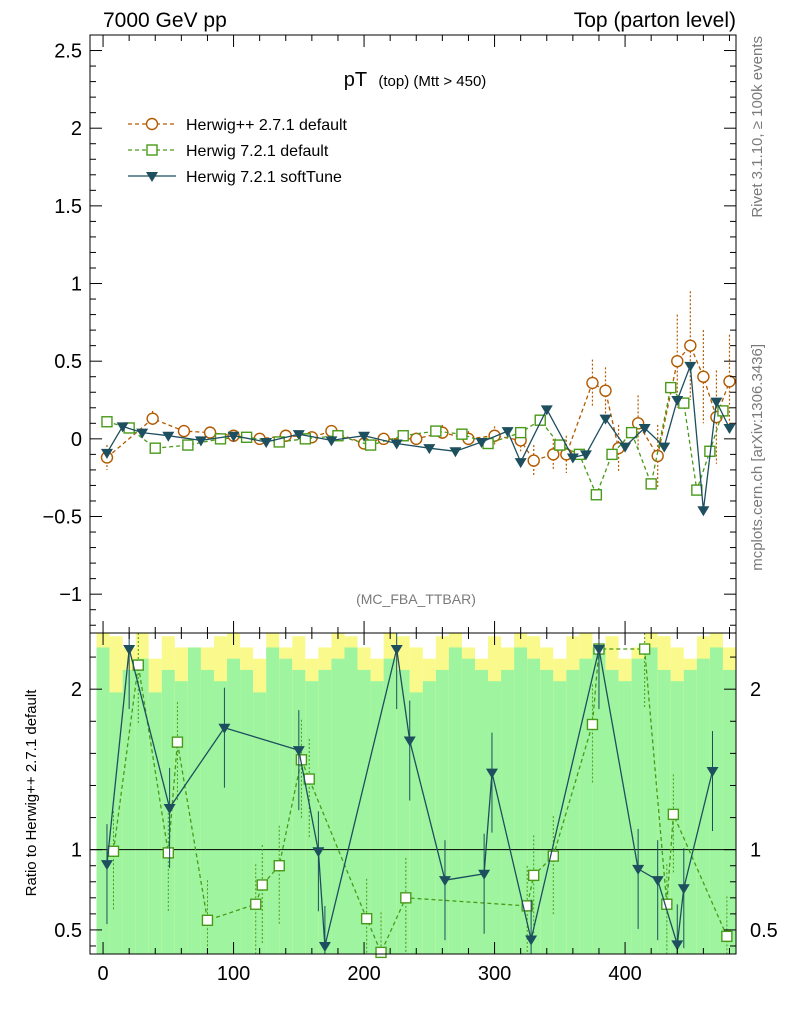 This screenshot has width=786, height=1024. Describe the element at coordinates (102, 974) in the screenshot. I see `x-tick-label: 0` at that location.